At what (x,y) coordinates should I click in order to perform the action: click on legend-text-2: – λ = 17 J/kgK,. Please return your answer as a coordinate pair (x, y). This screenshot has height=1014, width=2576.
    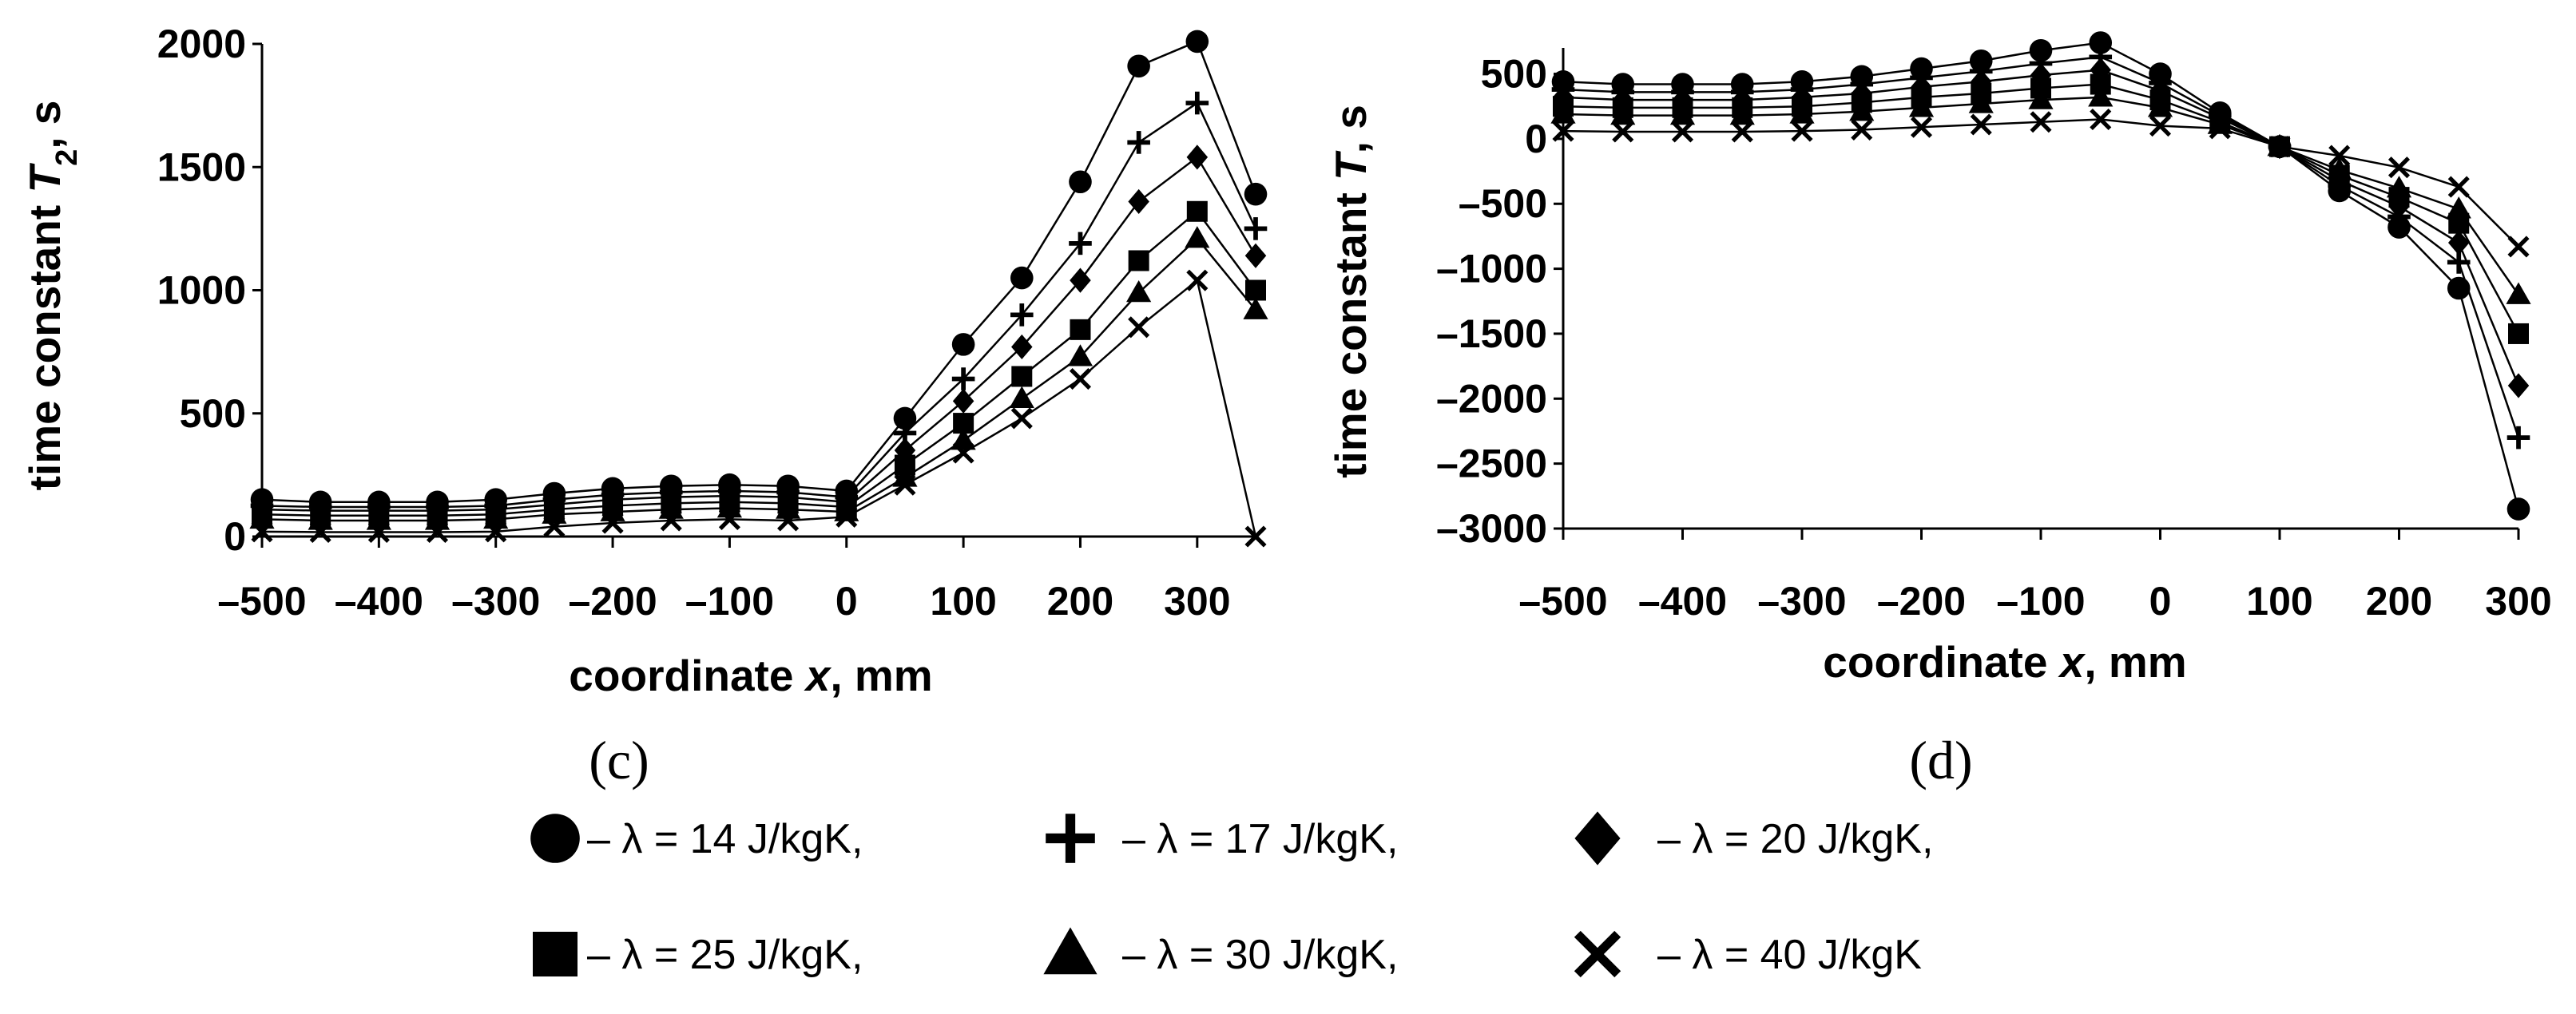
    Looking at the image, I should click on (1260, 839).